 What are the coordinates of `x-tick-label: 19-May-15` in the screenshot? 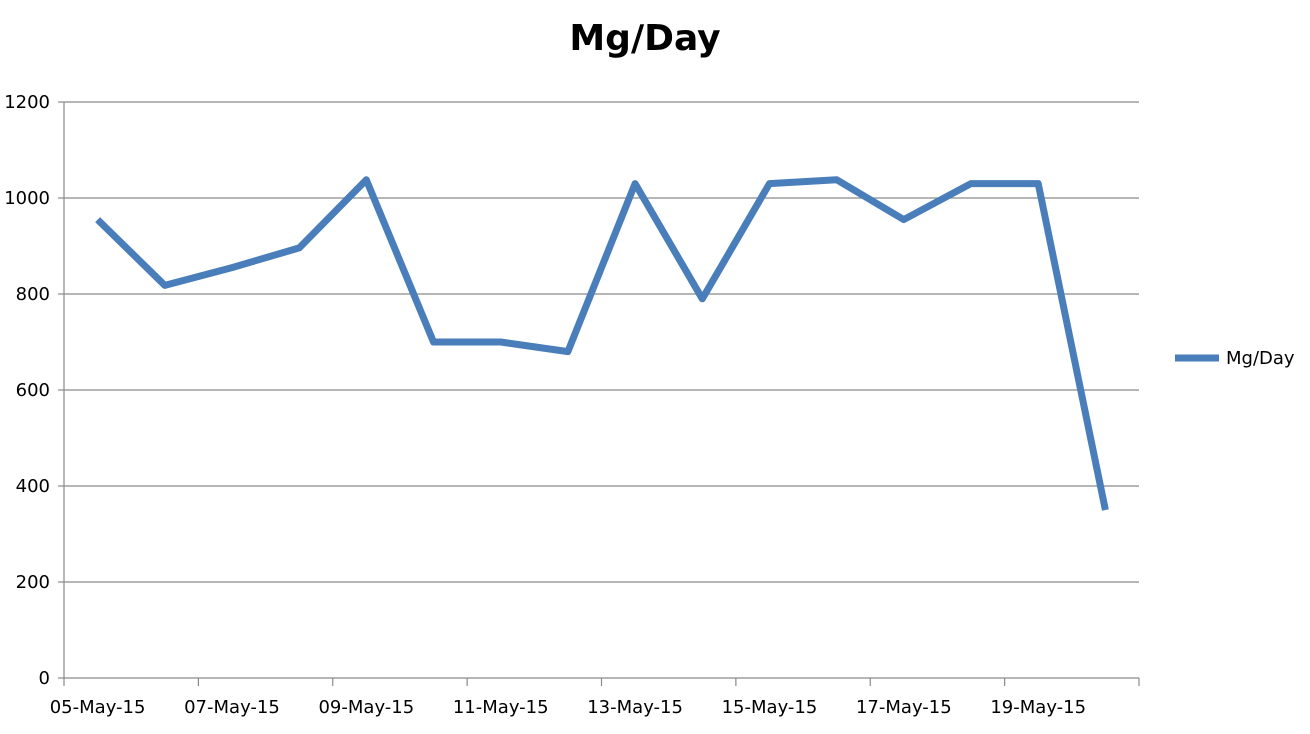 It's located at (1038, 707).